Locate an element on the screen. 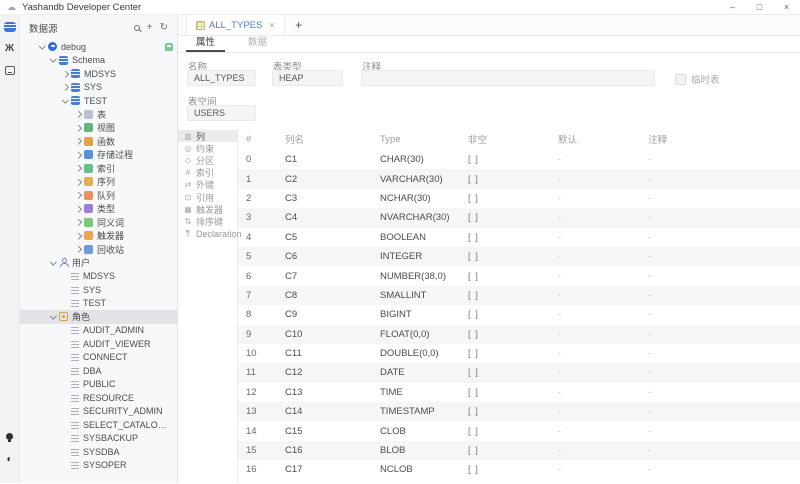  cell-column-name: C12 is located at coordinates (294, 373).